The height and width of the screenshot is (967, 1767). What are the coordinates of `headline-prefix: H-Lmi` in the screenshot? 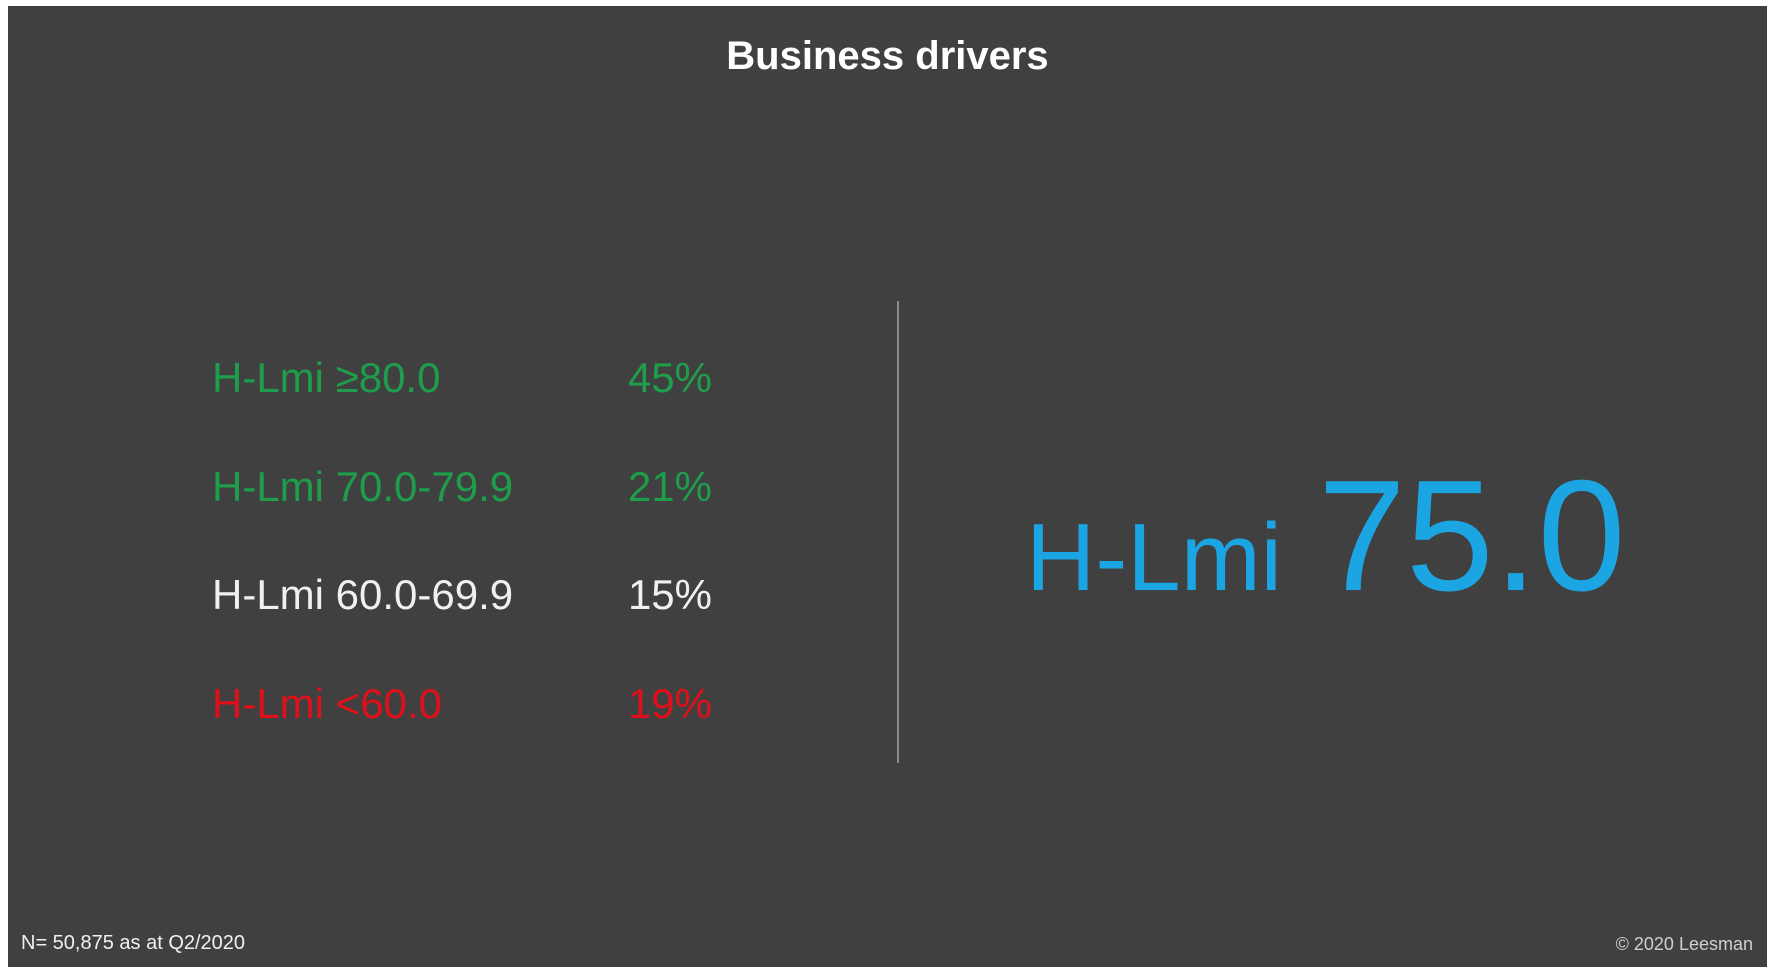 It's located at (1154, 557).